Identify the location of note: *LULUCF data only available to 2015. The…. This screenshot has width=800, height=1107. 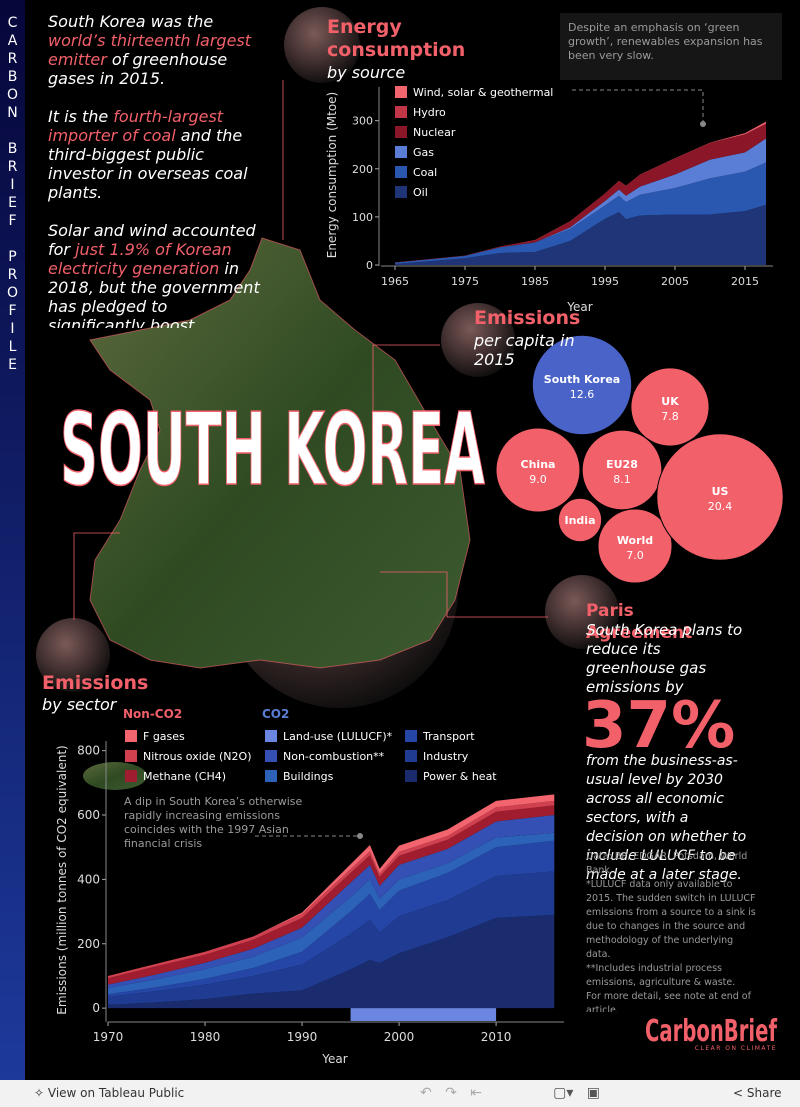
(671, 919).